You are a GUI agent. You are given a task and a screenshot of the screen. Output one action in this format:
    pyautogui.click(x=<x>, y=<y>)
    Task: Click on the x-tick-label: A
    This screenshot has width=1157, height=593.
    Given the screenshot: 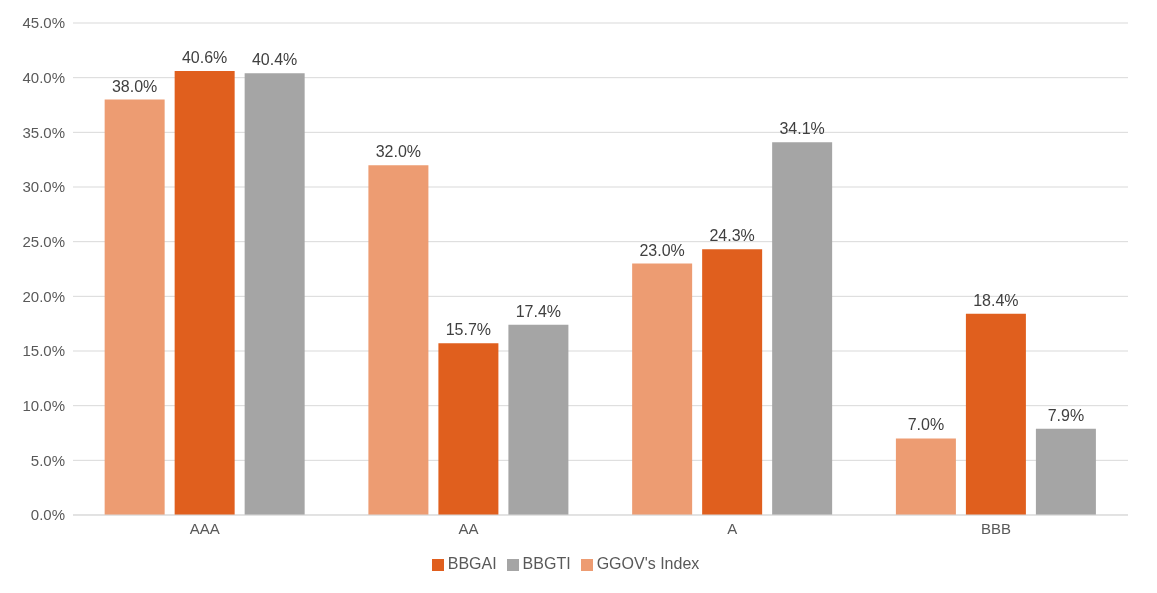 What is the action you would take?
    pyautogui.click(x=732, y=528)
    